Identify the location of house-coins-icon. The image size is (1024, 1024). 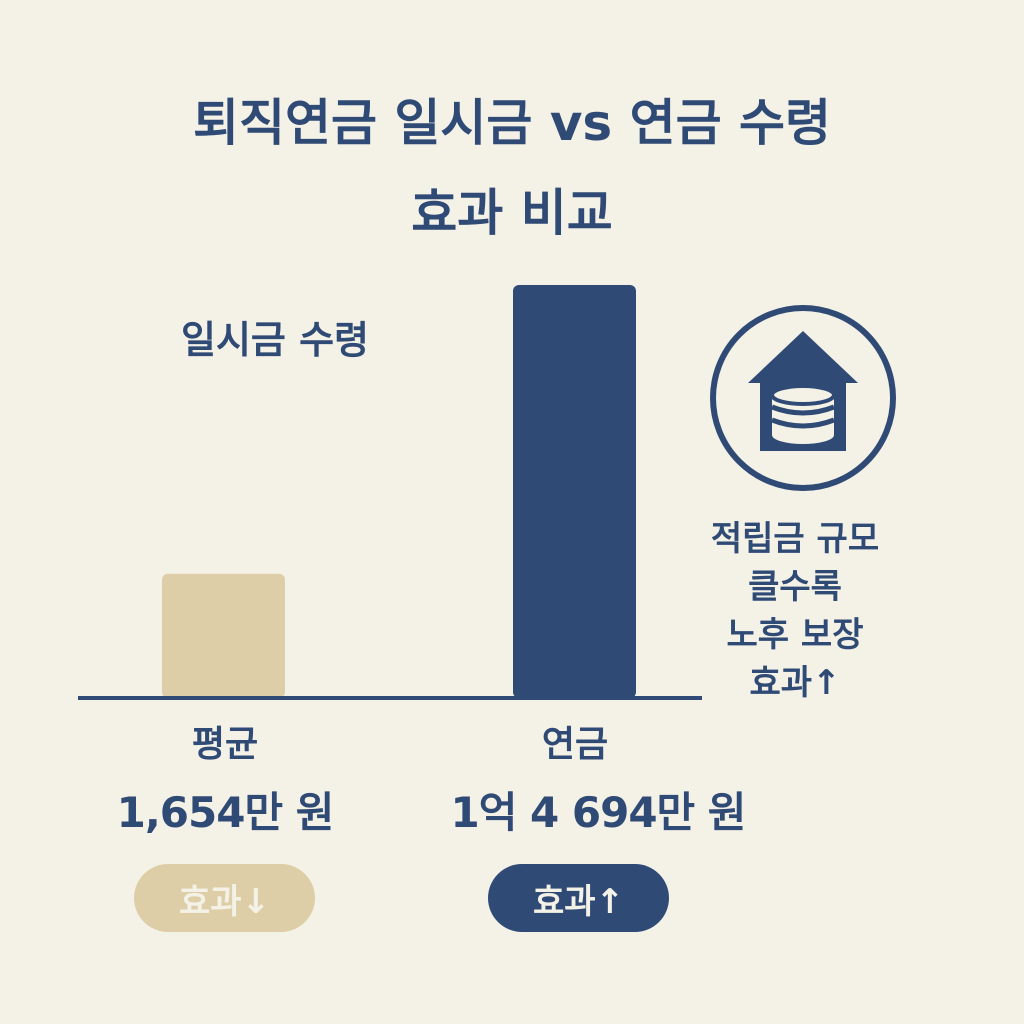
(803, 398).